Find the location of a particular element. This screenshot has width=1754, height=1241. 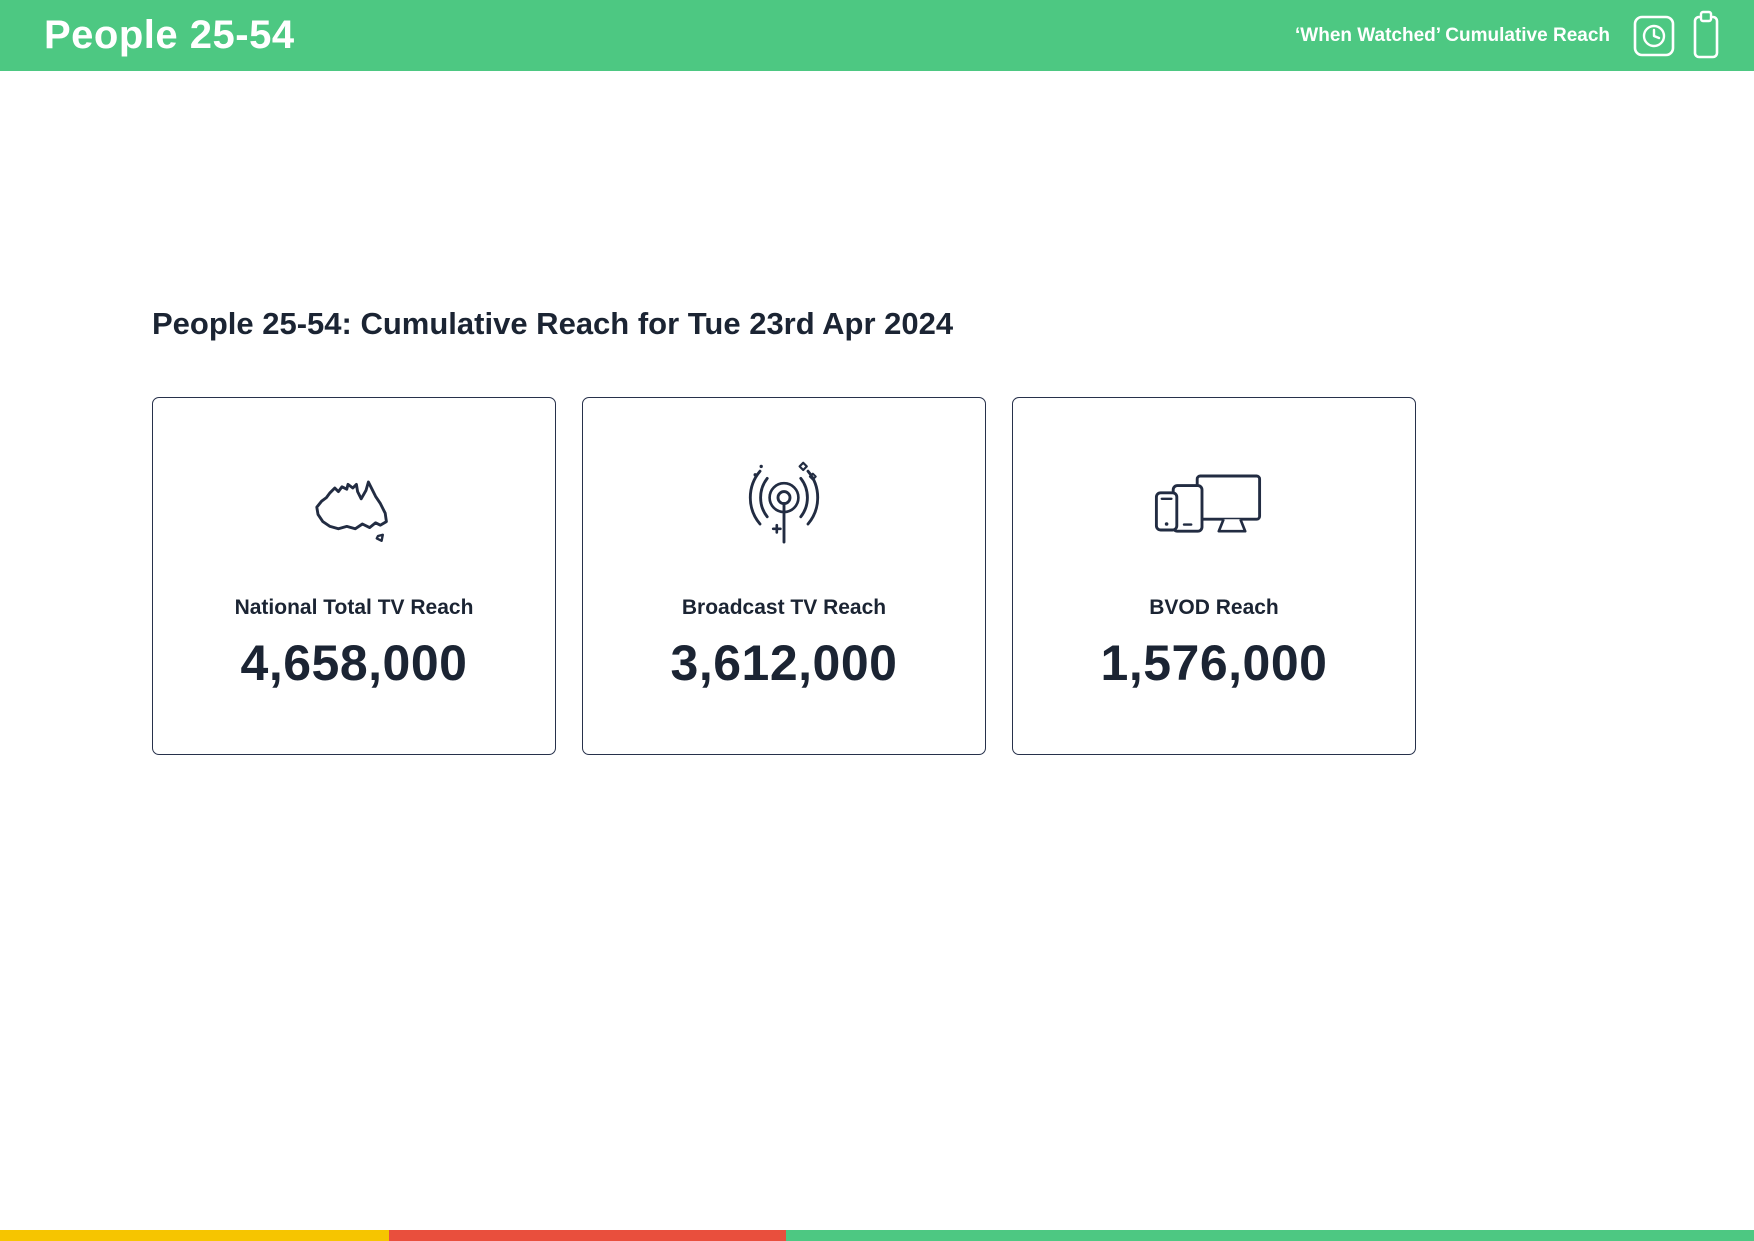

footer-segment-yellow is located at coordinates (195, 1235).